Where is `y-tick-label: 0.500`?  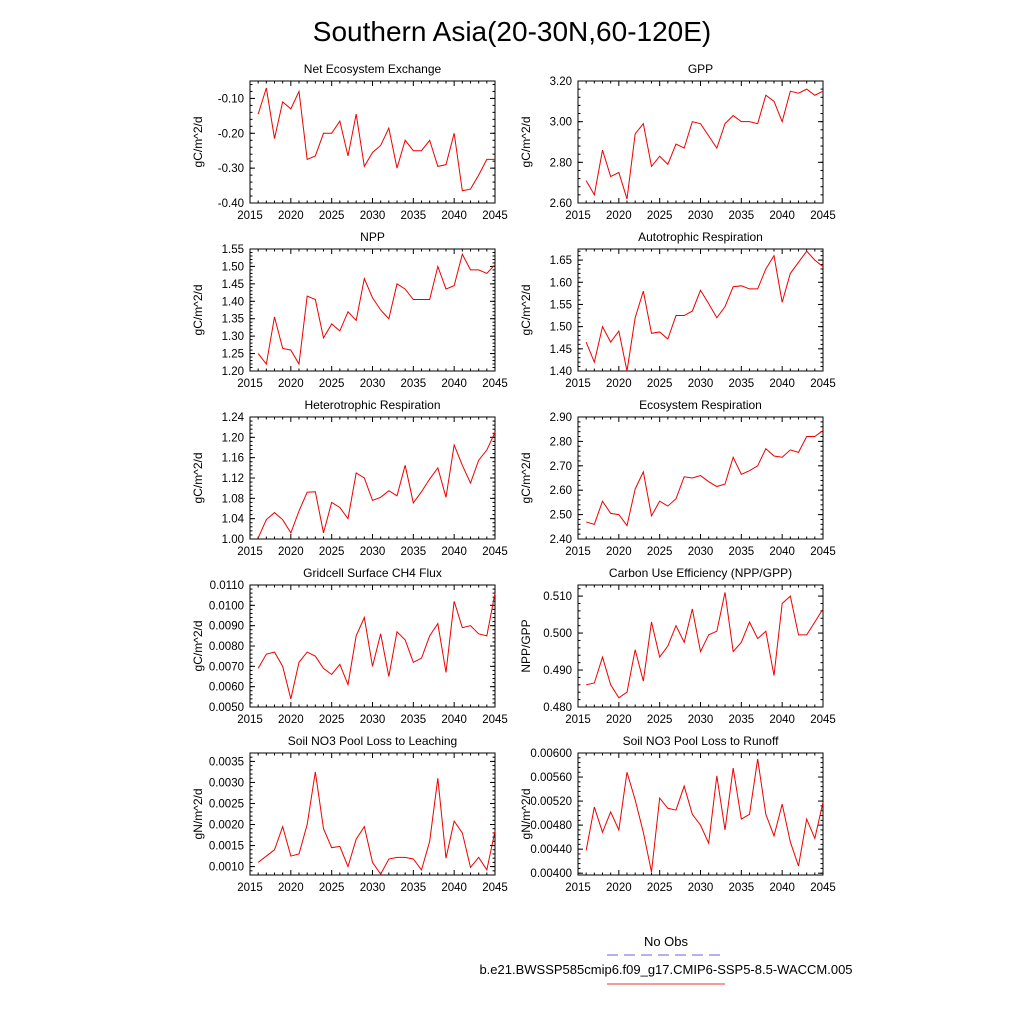
y-tick-label: 0.500 is located at coordinates (557, 634).